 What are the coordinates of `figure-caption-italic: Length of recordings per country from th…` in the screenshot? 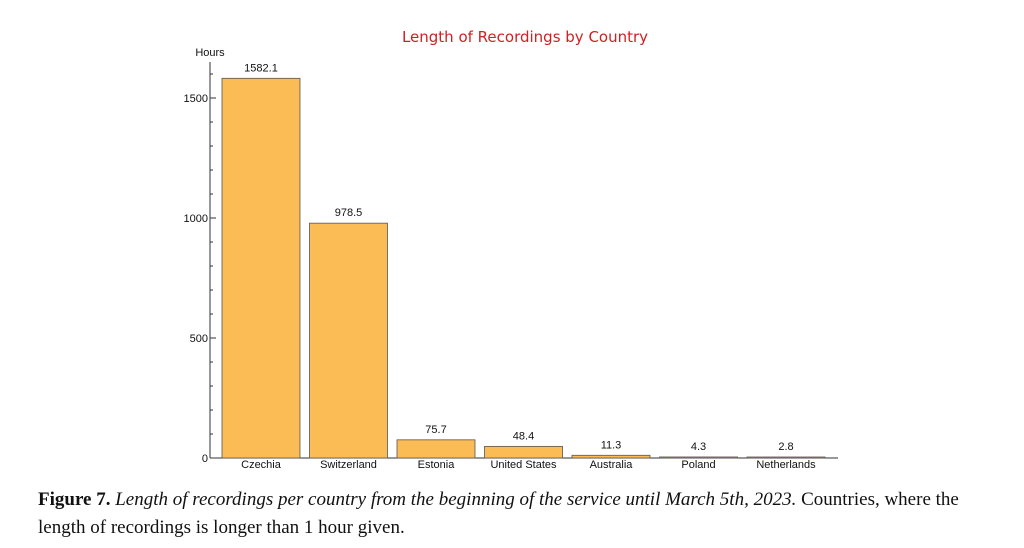 It's located at (456, 499).